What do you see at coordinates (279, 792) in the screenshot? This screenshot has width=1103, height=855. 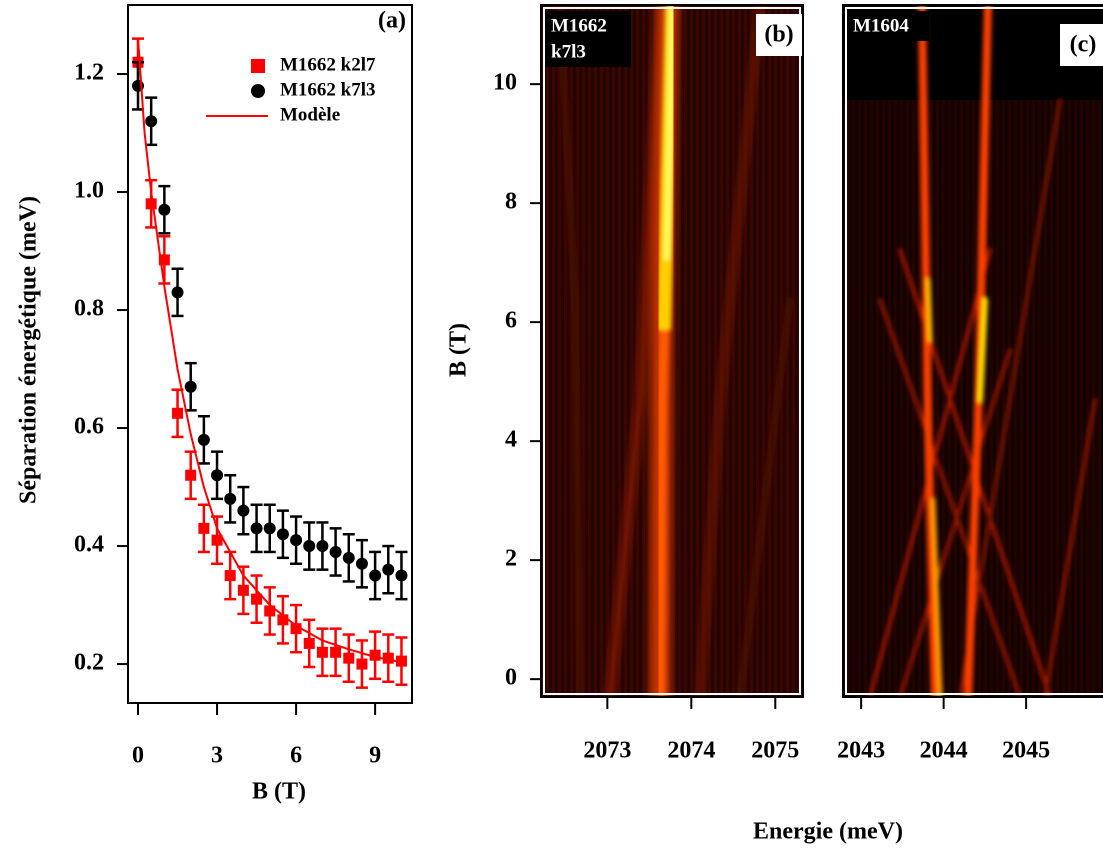 I see `x-axis-label: B (T)` at bounding box center [279, 792].